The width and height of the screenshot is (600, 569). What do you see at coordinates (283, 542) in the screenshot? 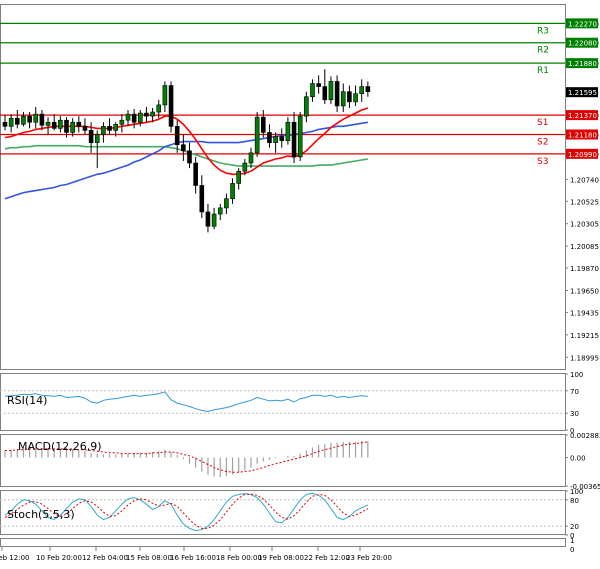
I see `extra-pane-frame` at bounding box center [283, 542].